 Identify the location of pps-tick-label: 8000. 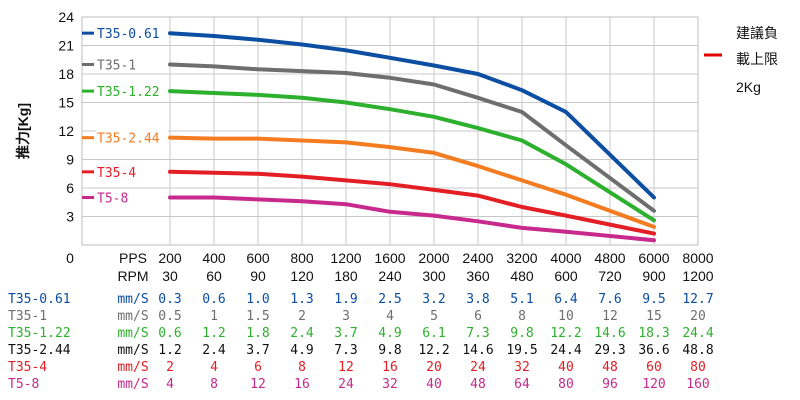
(697, 258).